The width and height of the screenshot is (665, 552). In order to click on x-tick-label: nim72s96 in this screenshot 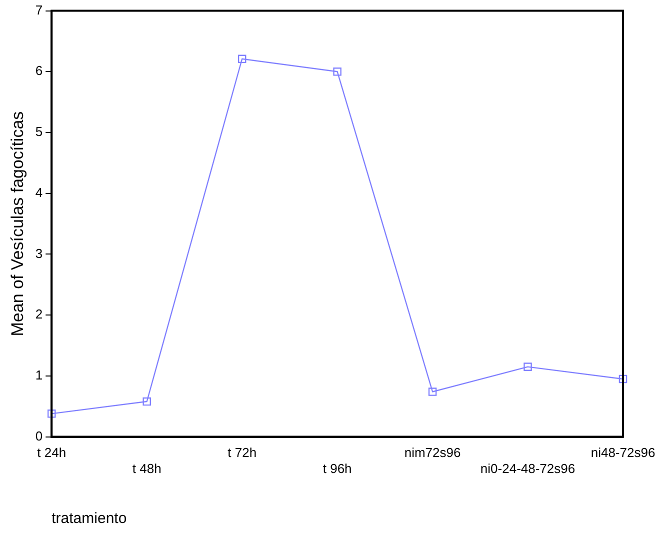, I will do `click(432, 452)`.